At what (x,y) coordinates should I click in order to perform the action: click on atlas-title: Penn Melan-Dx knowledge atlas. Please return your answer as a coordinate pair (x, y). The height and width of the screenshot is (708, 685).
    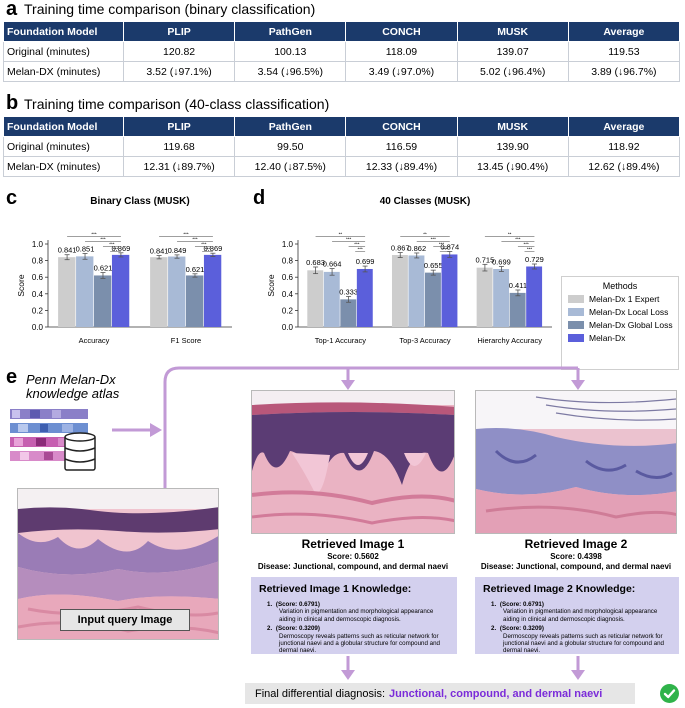
    Looking at the image, I should click on (73, 386).